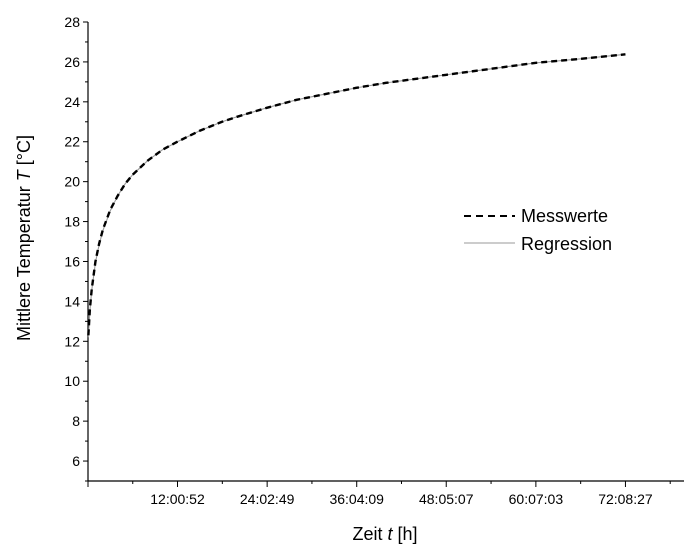  What do you see at coordinates (24, 261) in the screenshot?
I see `y-axis-title-prefix: Mittlere Temperatur` at bounding box center [24, 261].